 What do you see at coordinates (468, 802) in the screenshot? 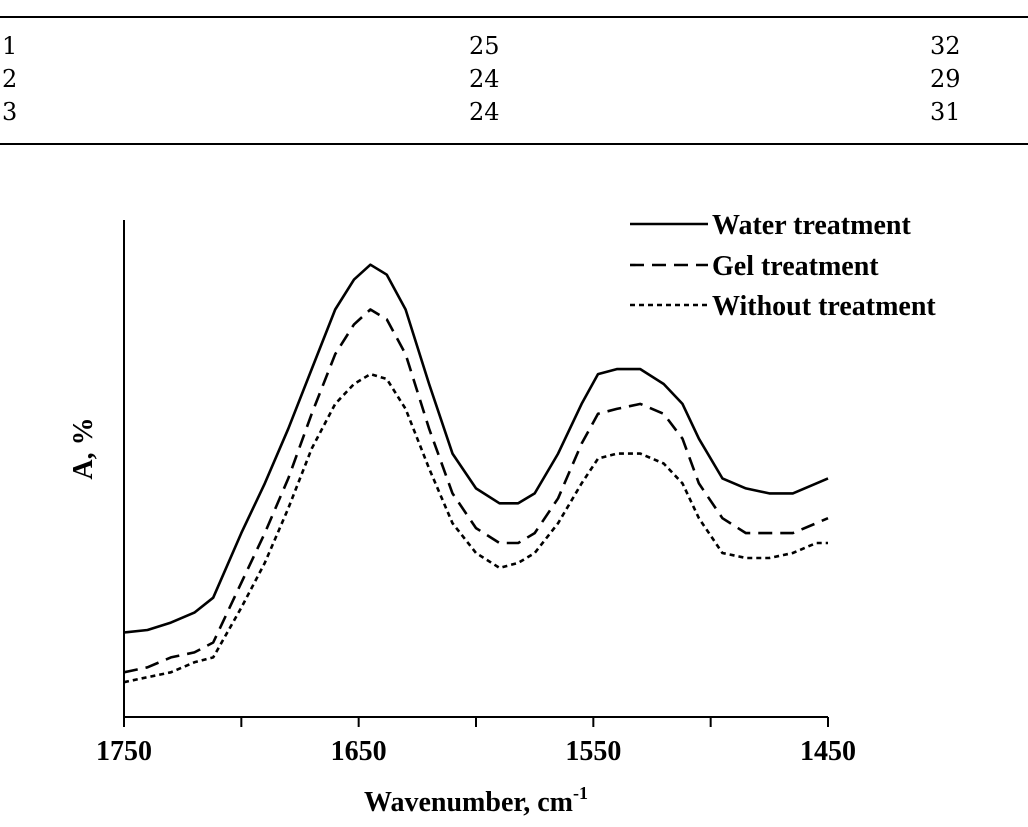
I see `x-axis-title-text: Wavenumber, cm` at bounding box center [468, 802].